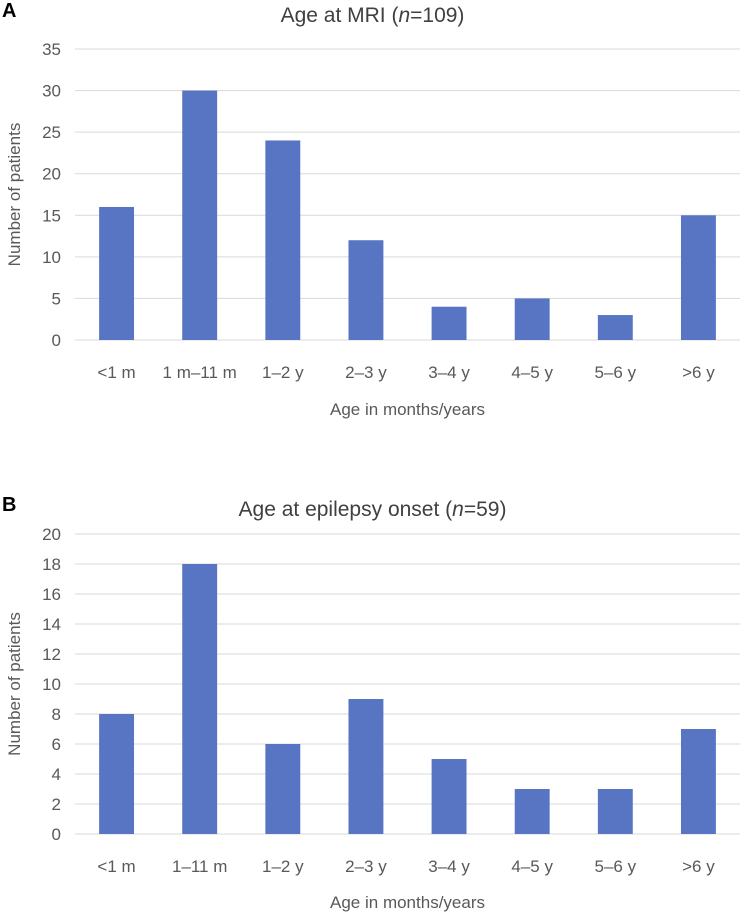 This screenshot has height=914, width=745. Describe the element at coordinates (51, 132) in the screenshot. I see `y-tick-label: 25` at that location.